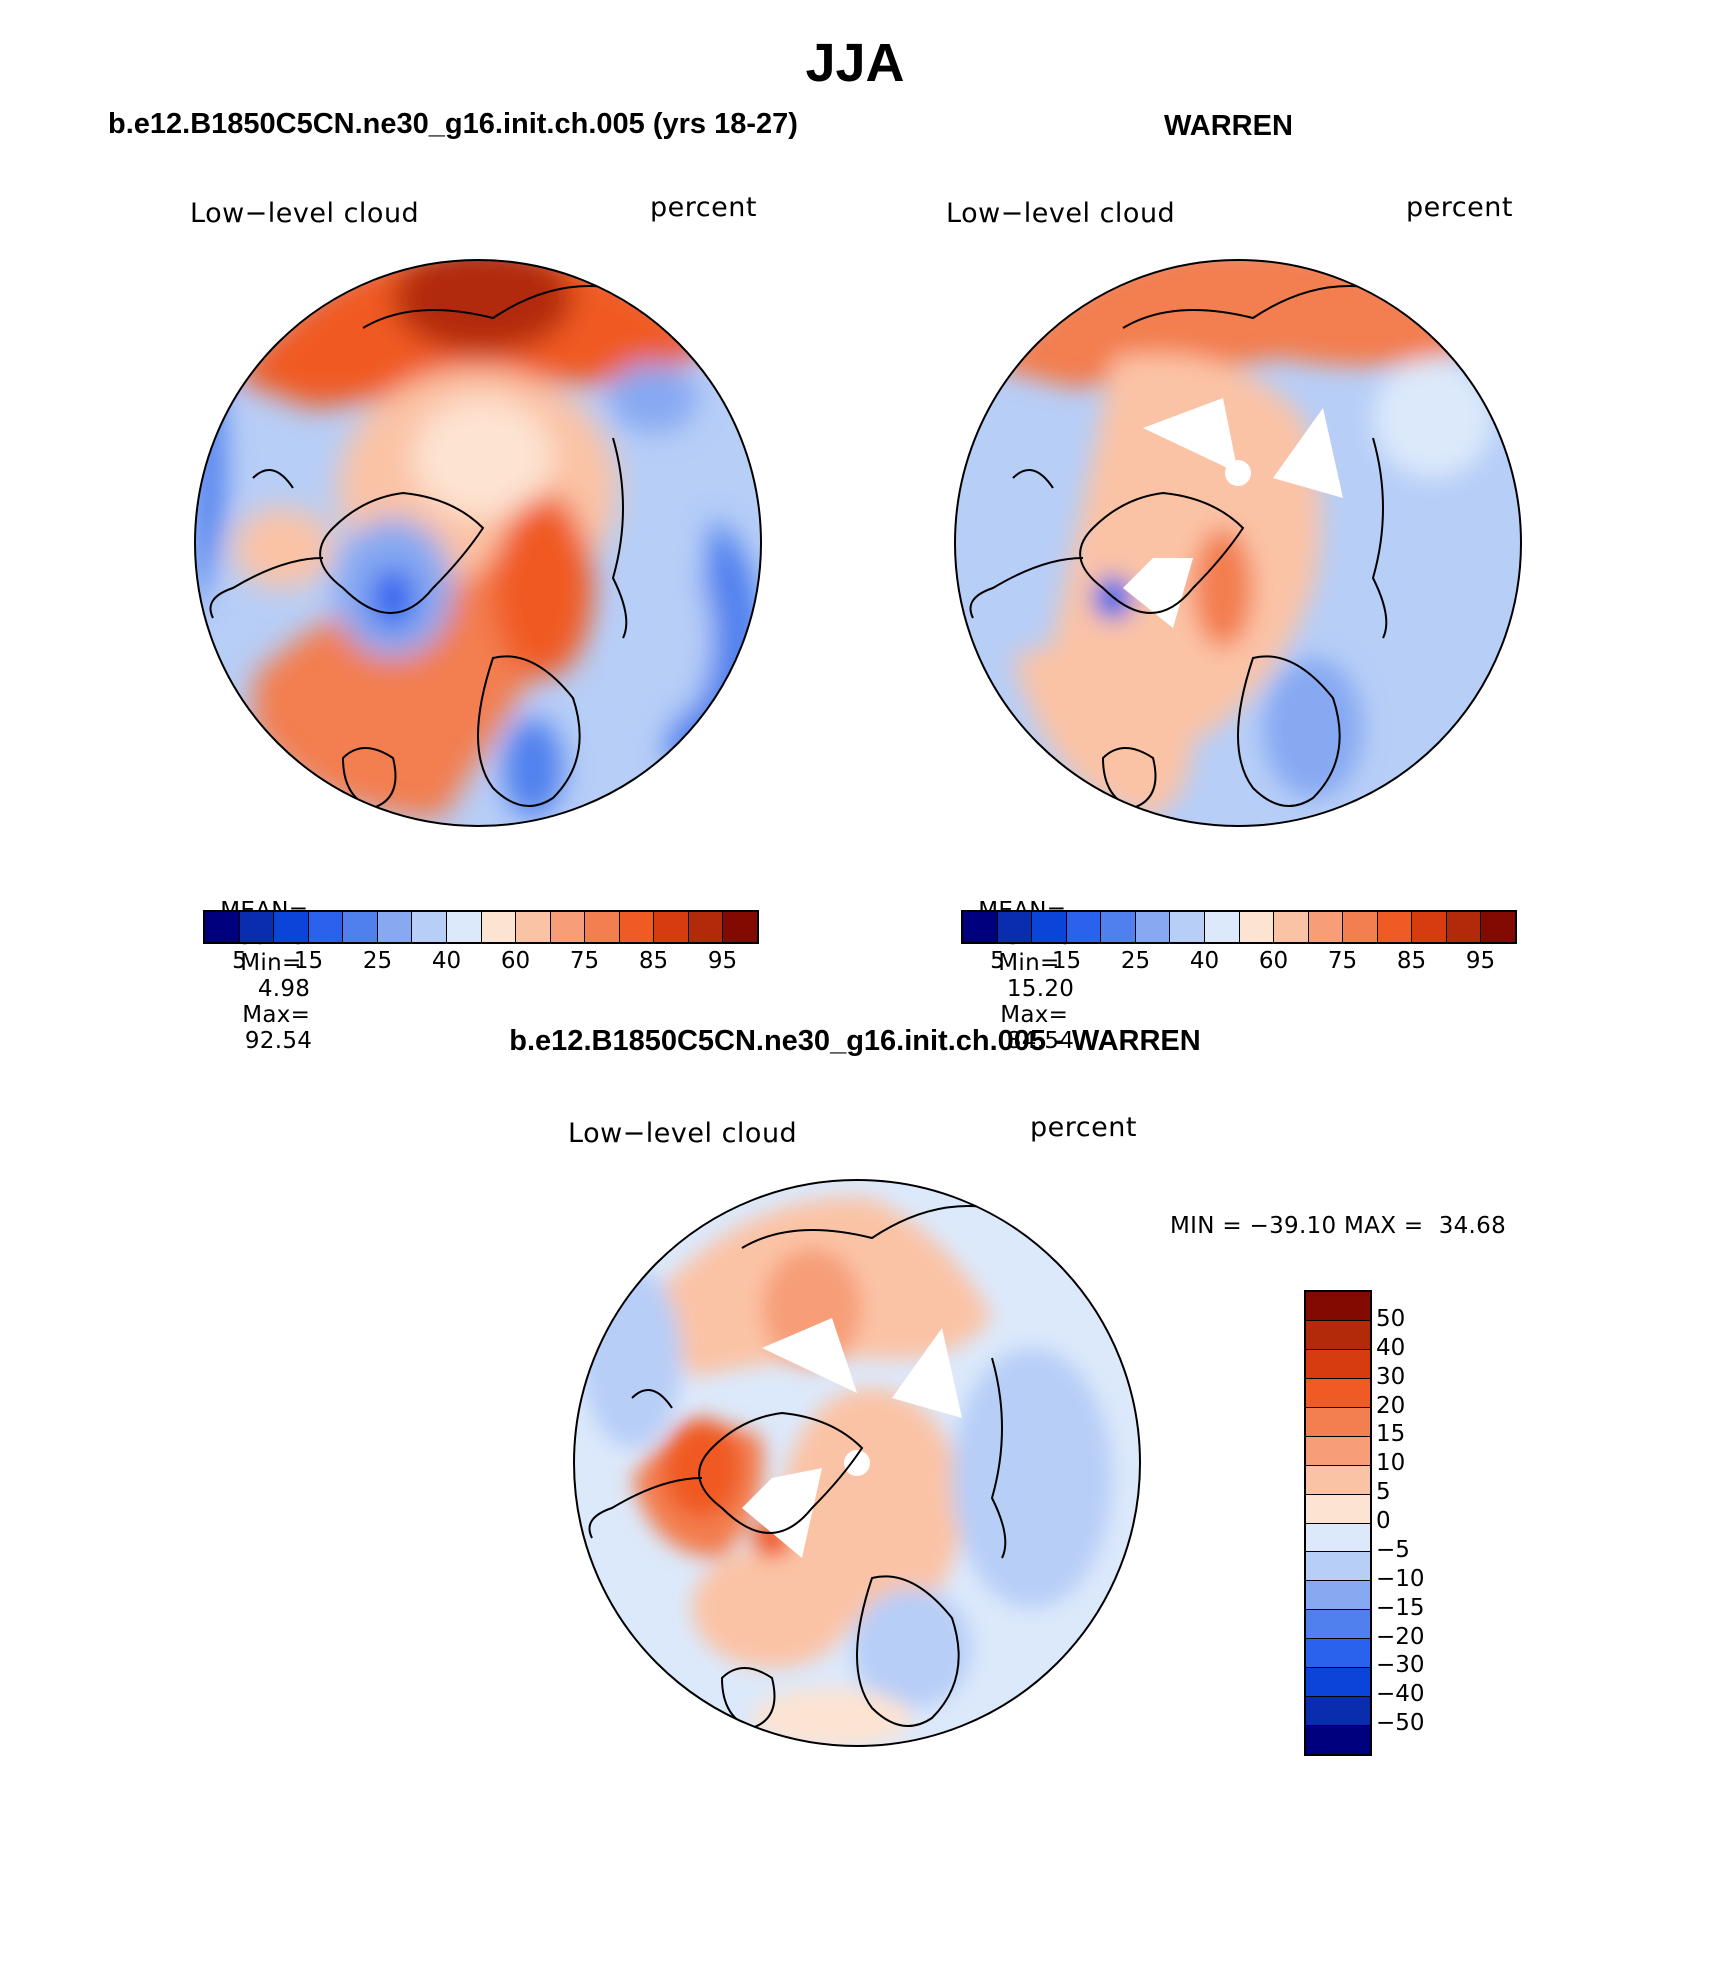 This screenshot has height=1961, width=1710. I want to click on colorbar-tick-label: −5, so click(1393, 1549).